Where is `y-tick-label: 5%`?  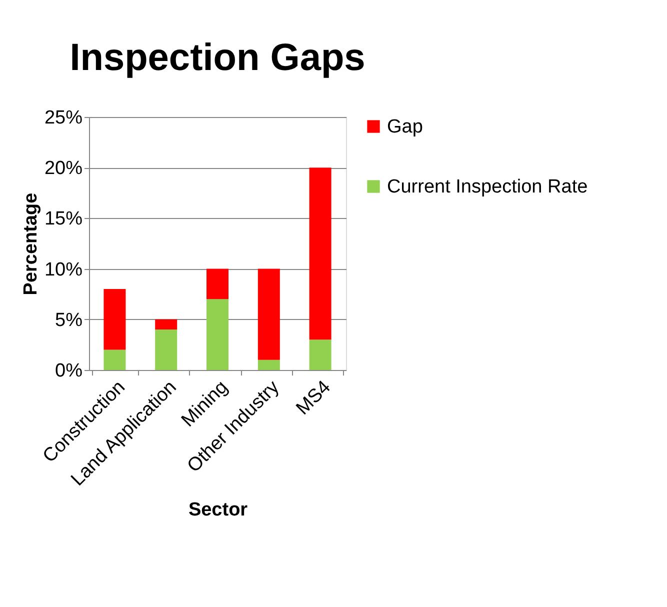 y-tick-label: 5% is located at coordinates (69, 320).